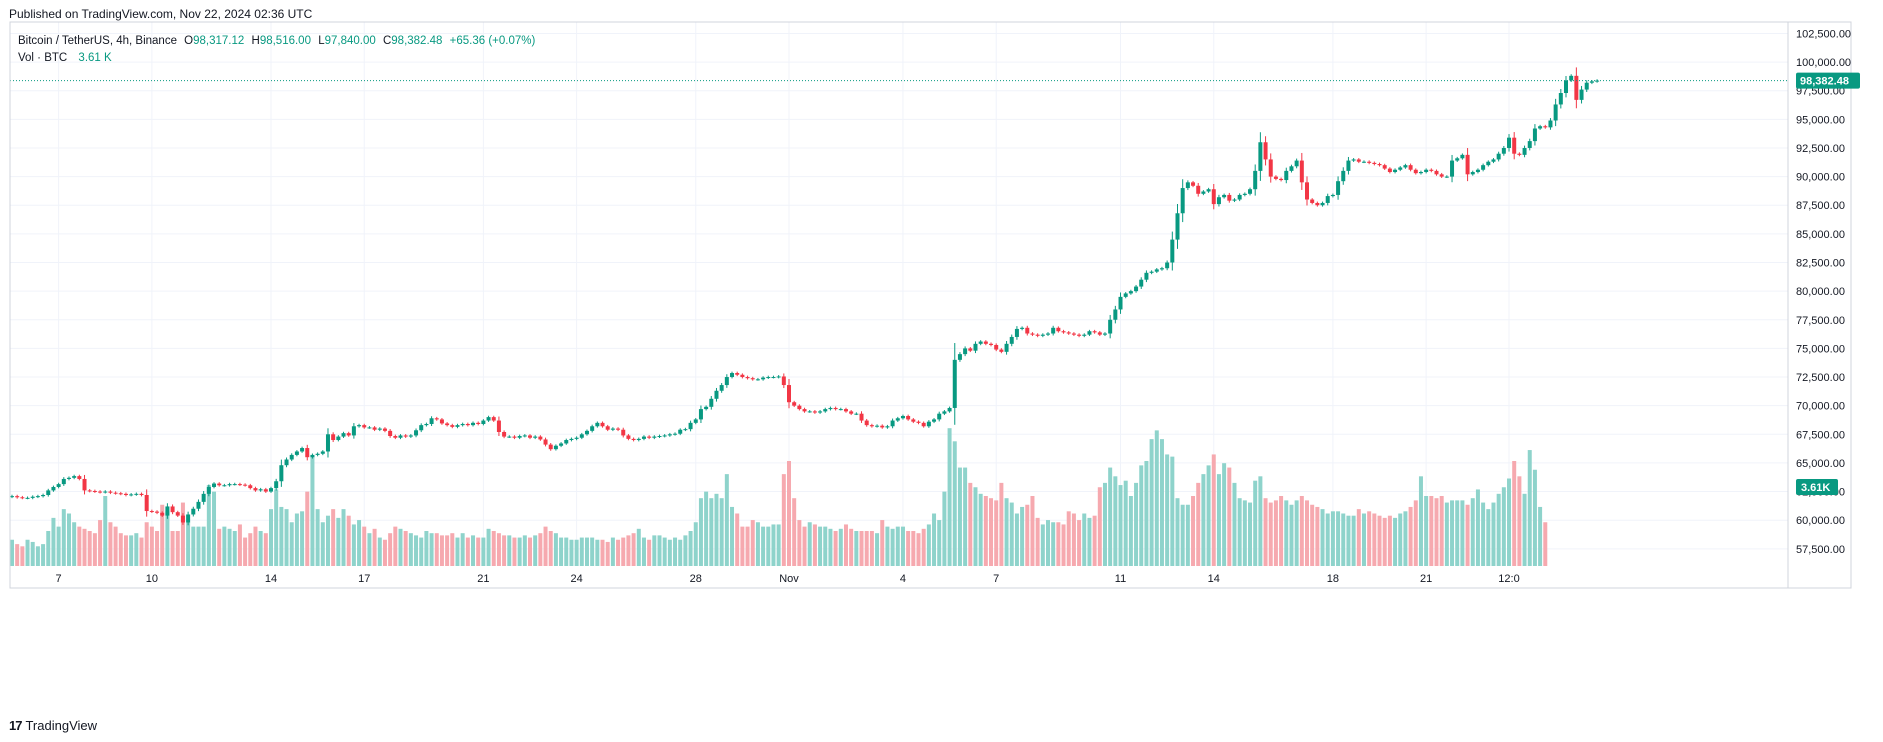 The image size is (1883, 742). Describe the element at coordinates (53, 725) in the screenshot. I see `tradingview-footer: 17 TradingView` at that location.